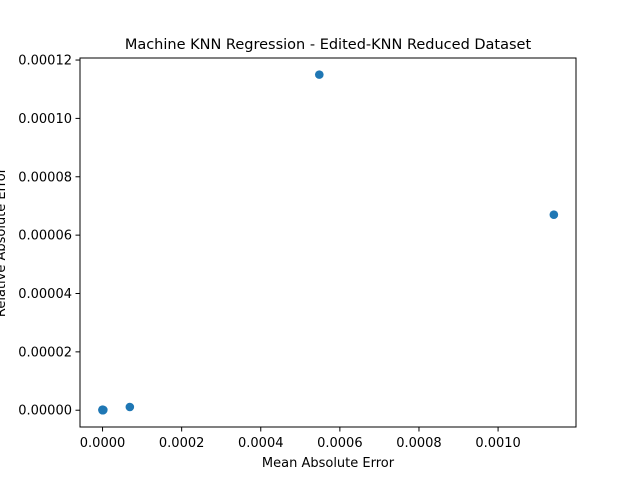 This screenshot has width=640, height=480. Describe the element at coordinates (498, 443) in the screenshot. I see `x-tick-label: 0.0010` at that location.